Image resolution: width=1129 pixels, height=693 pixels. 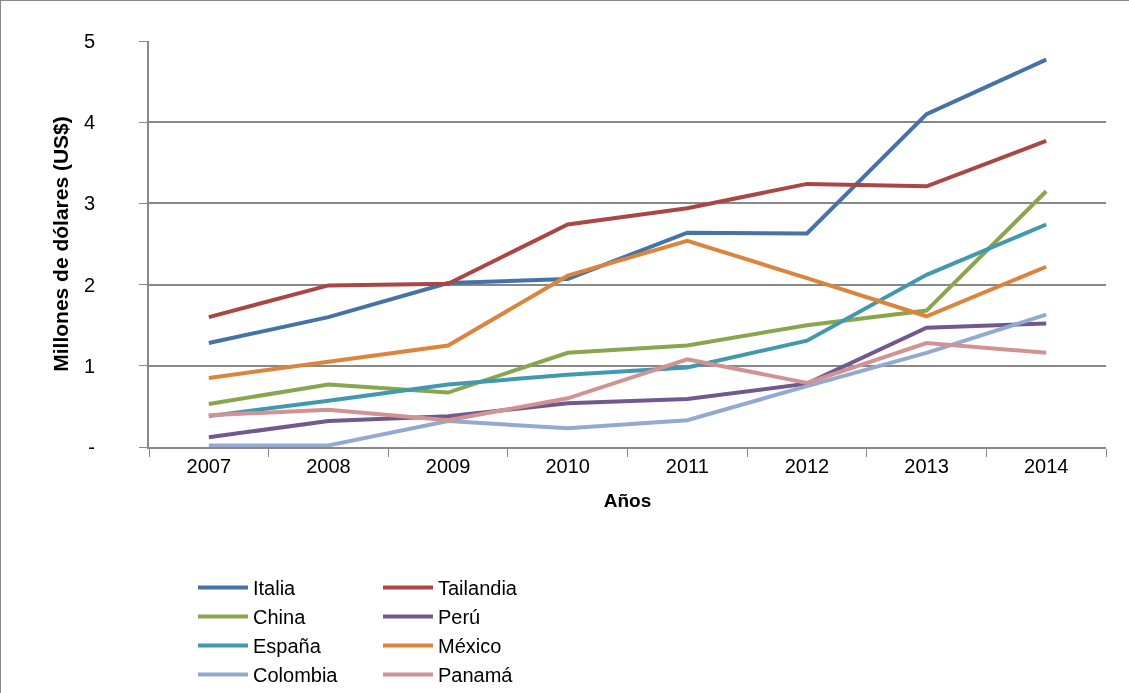 What do you see at coordinates (567, 466) in the screenshot?
I see `x-tick-label: 2010` at bounding box center [567, 466].